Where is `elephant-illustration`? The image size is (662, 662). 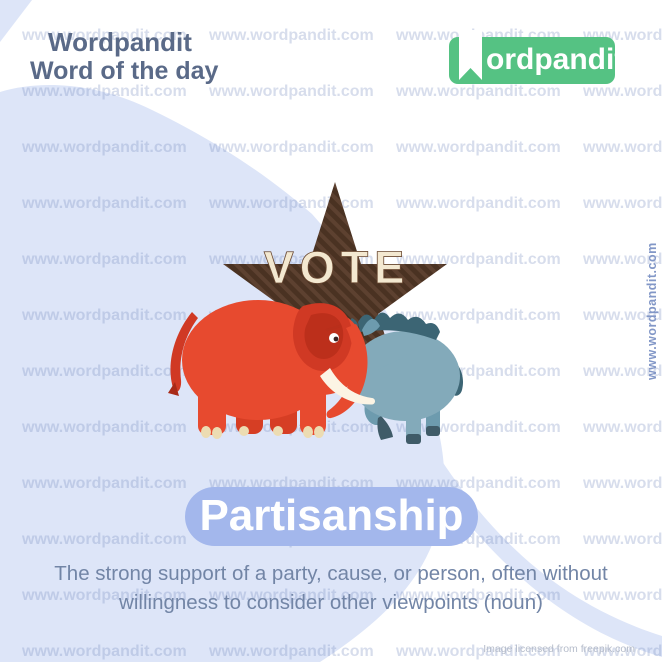 elephant-illustration is located at coordinates (271, 369).